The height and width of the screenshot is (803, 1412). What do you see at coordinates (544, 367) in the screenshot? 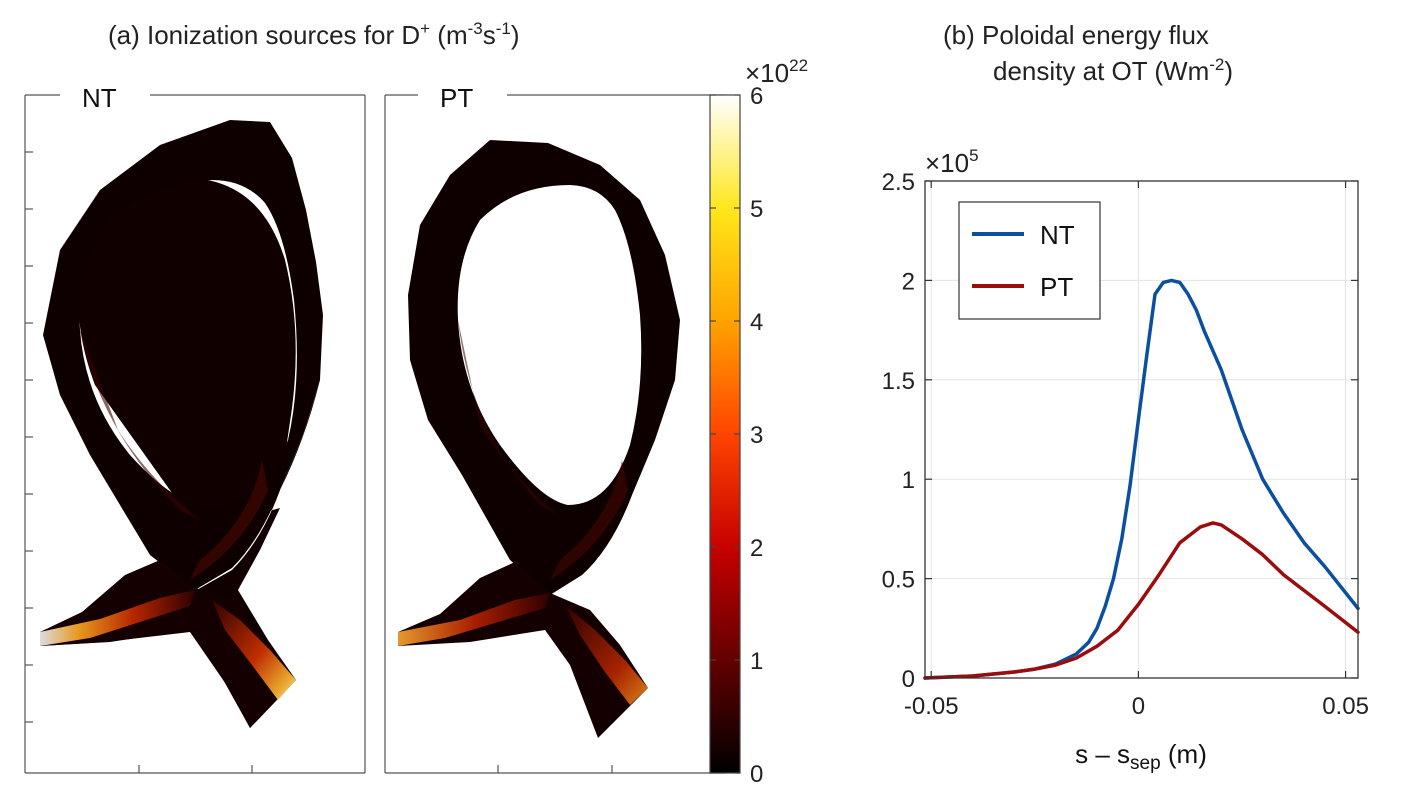
I see `pt-sol-ring` at bounding box center [544, 367].